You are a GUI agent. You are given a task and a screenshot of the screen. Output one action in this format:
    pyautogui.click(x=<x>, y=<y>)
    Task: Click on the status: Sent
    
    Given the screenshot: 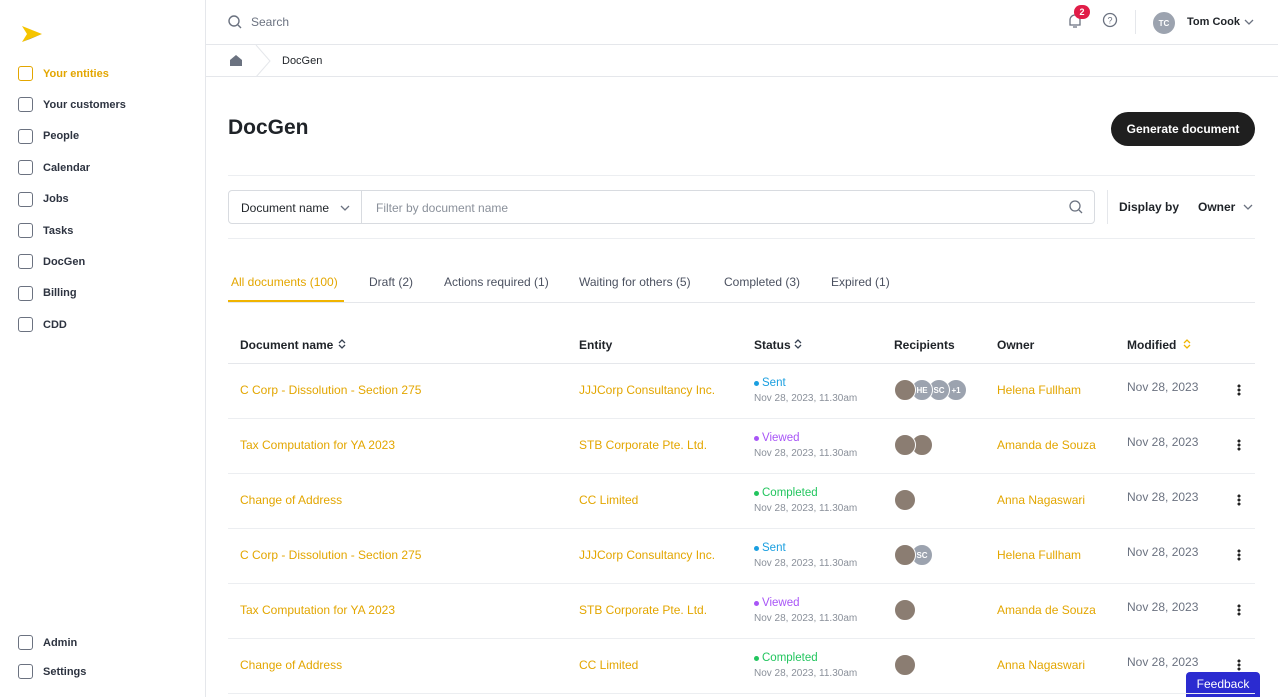 What is the action you would take?
    pyautogui.click(x=774, y=548)
    